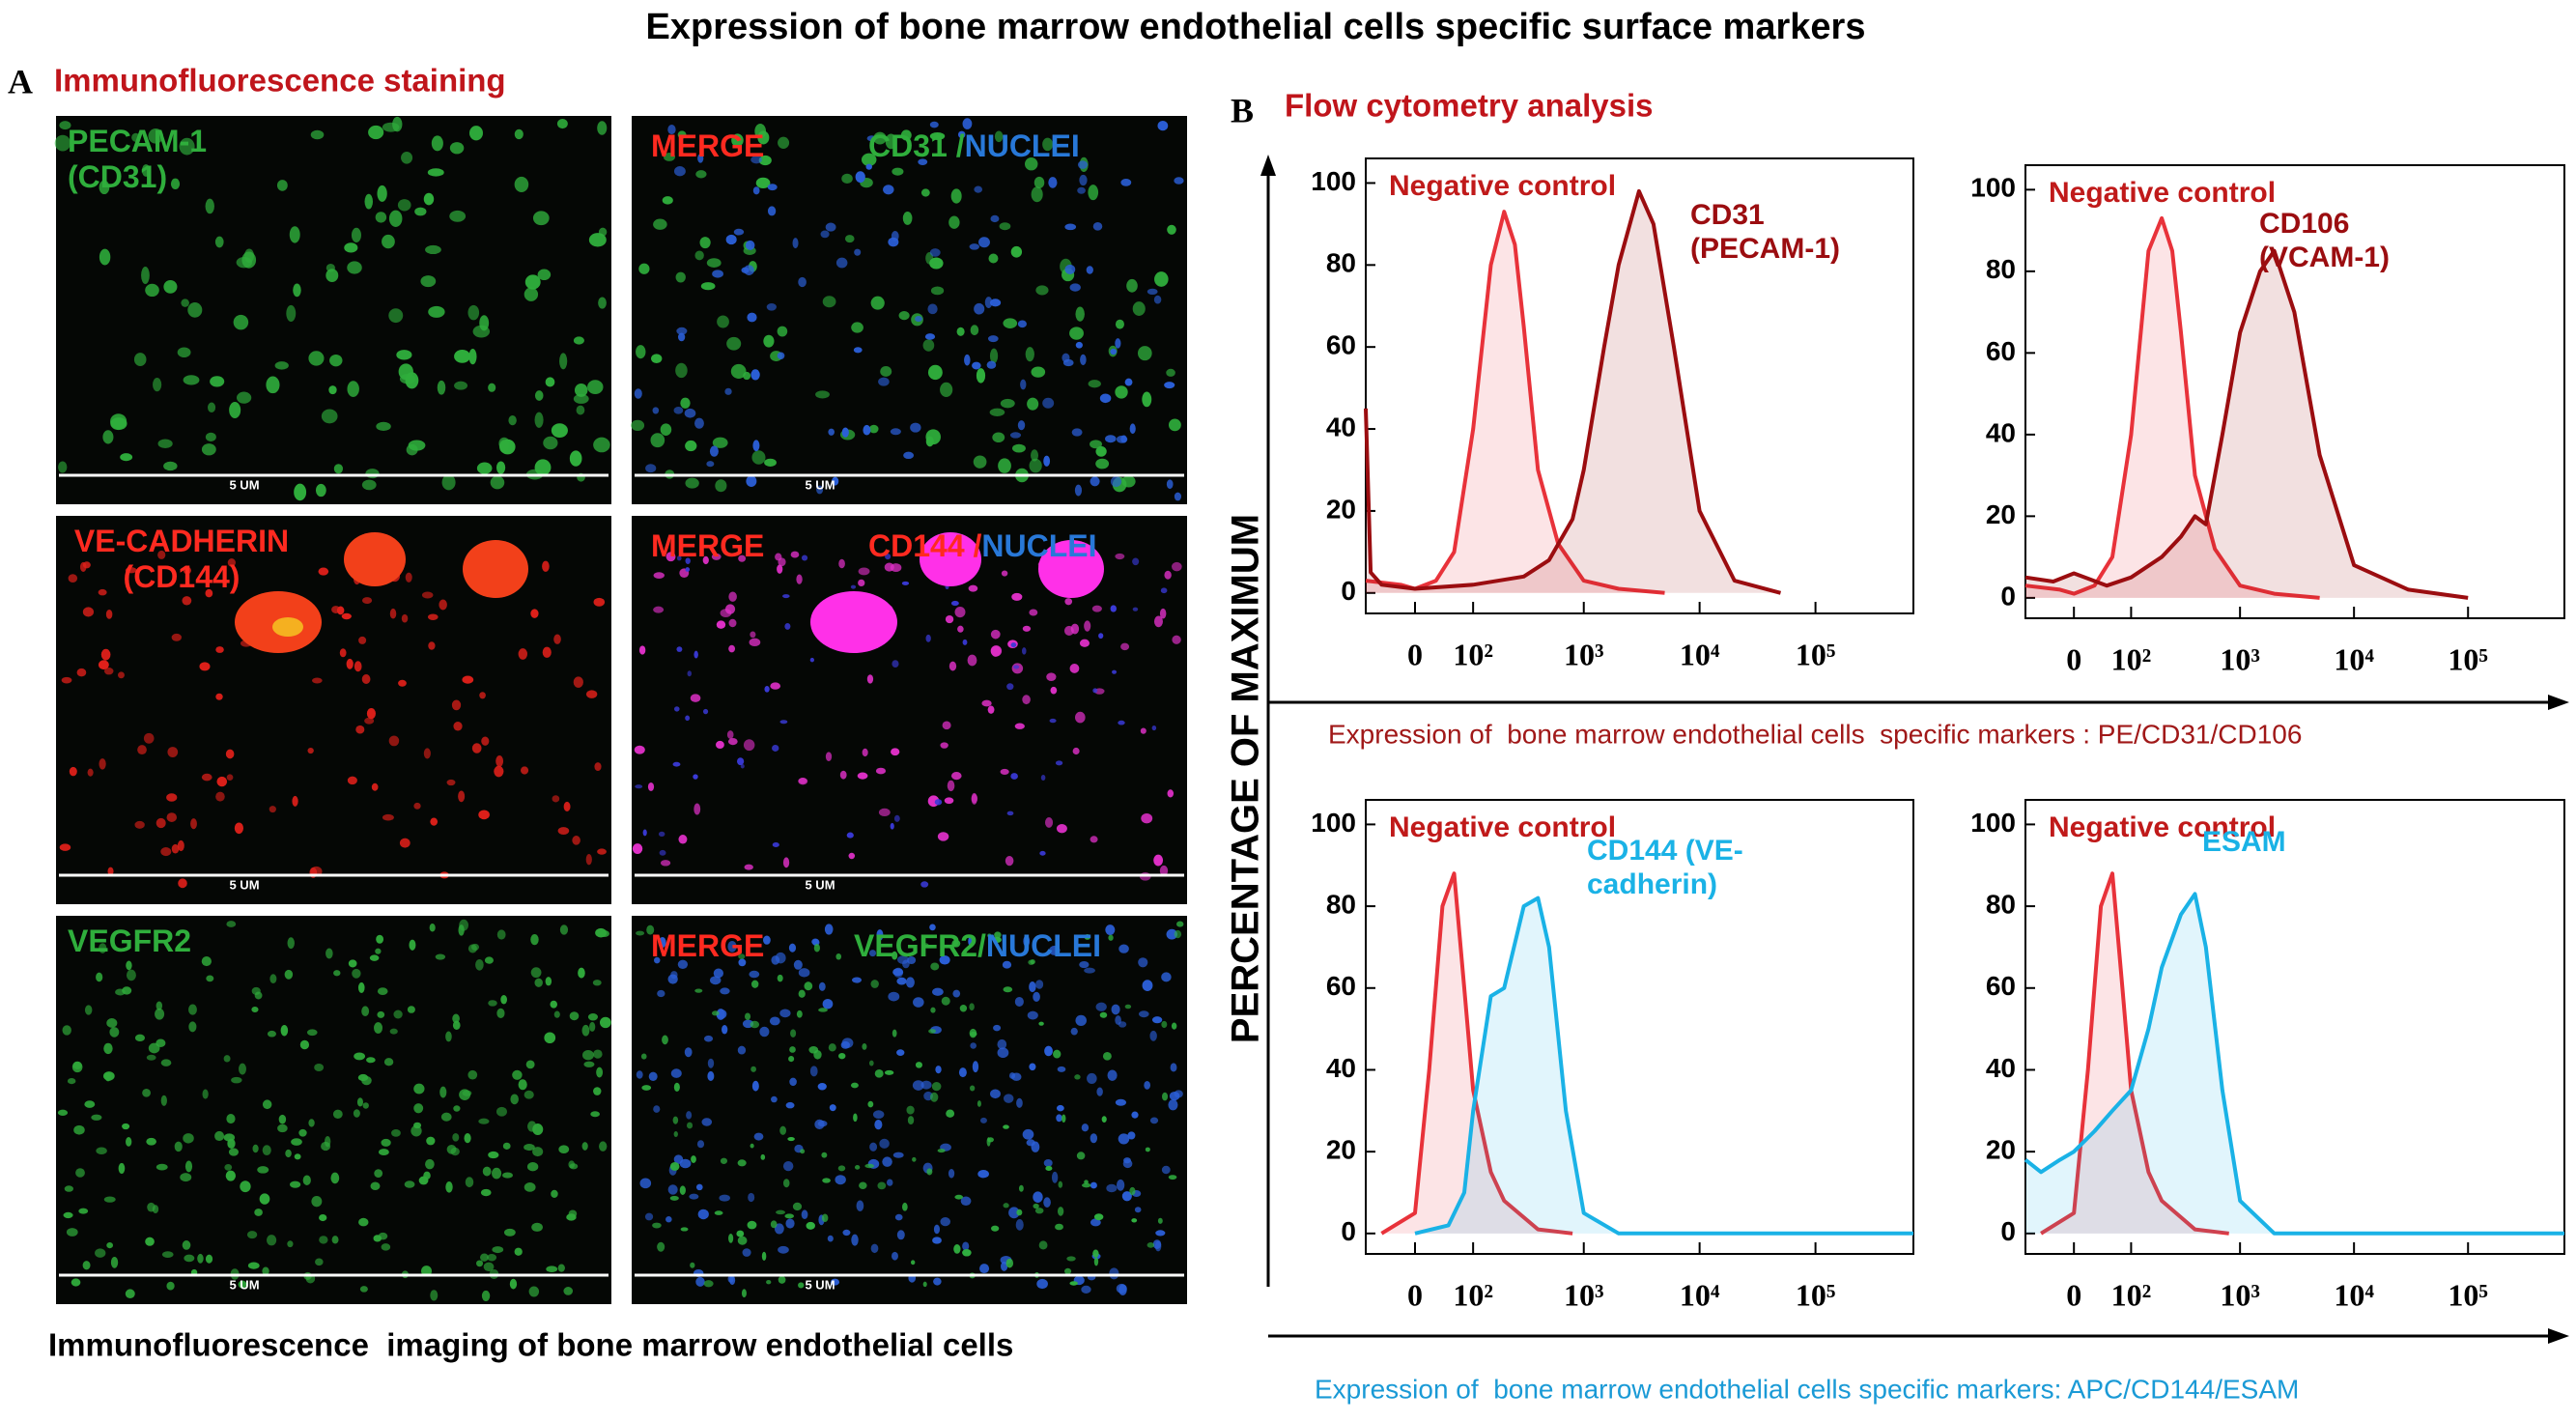 Image resolution: width=2576 pixels, height=1422 pixels. I want to click on y-tick-label: 20, so click(2001, 514).